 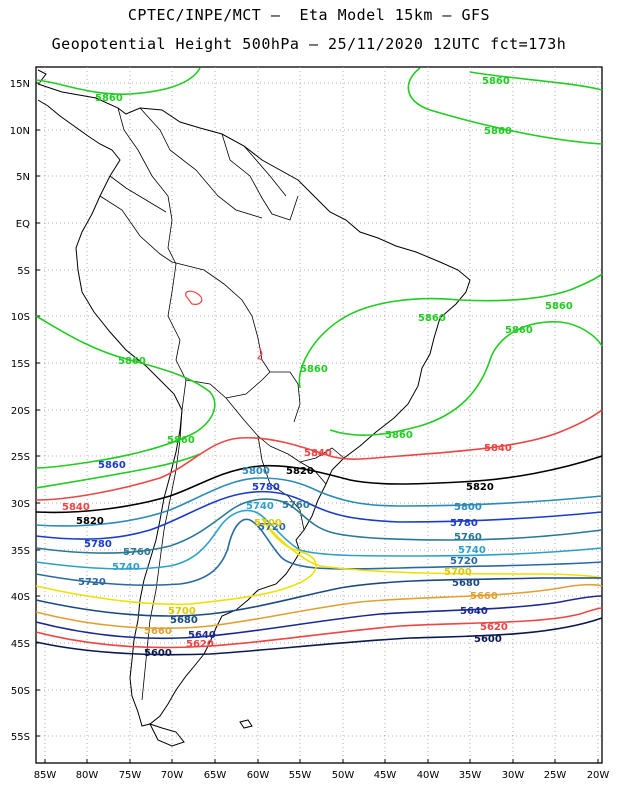 What do you see at coordinates (202, 635) in the screenshot?
I see `label-5640-west: 5640` at bounding box center [202, 635].